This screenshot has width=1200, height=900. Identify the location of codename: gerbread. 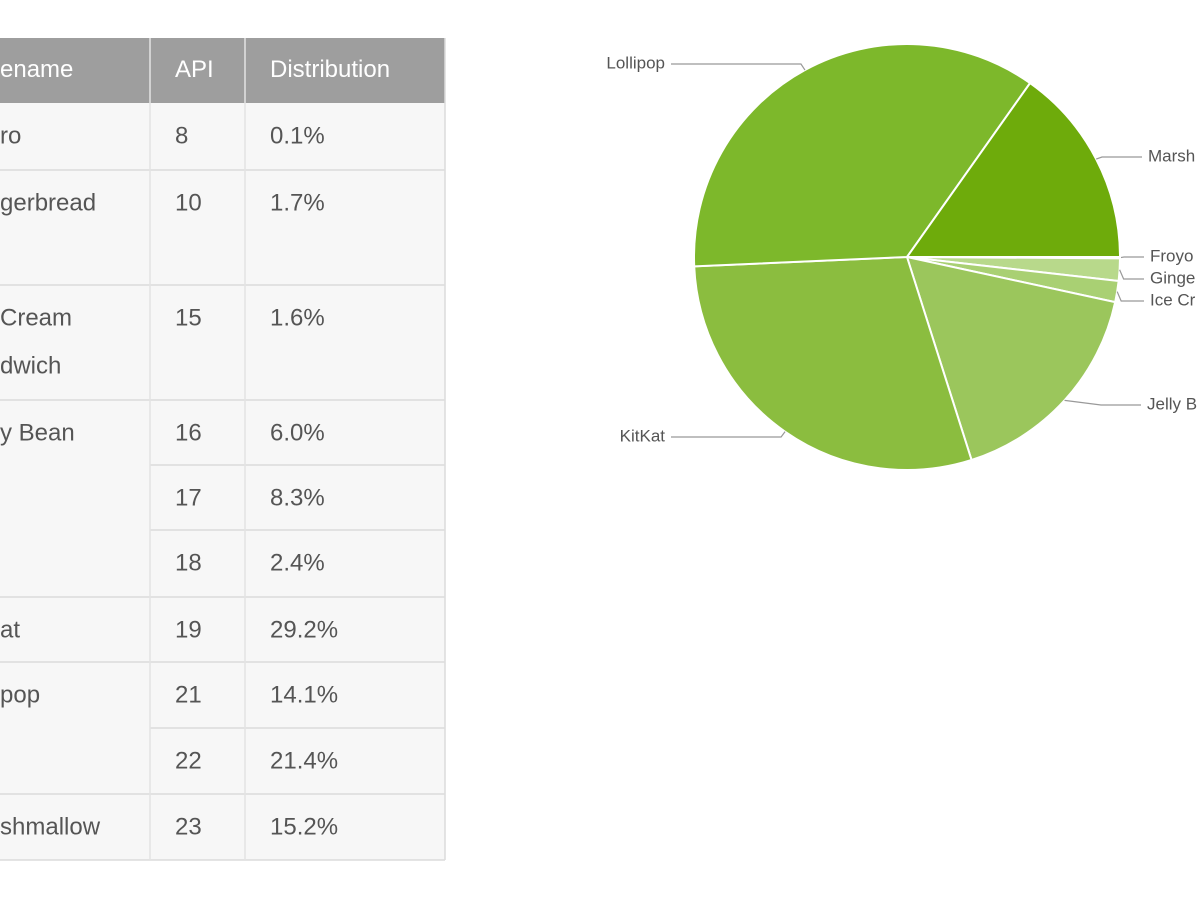
(48, 202).